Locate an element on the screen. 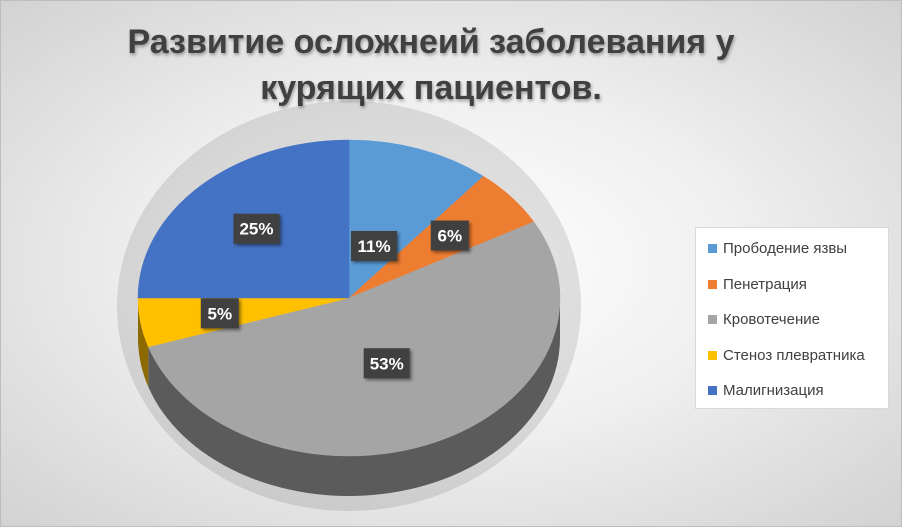 This screenshot has width=902, height=528. legend-item: Прободение язвы is located at coordinates (798, 258).